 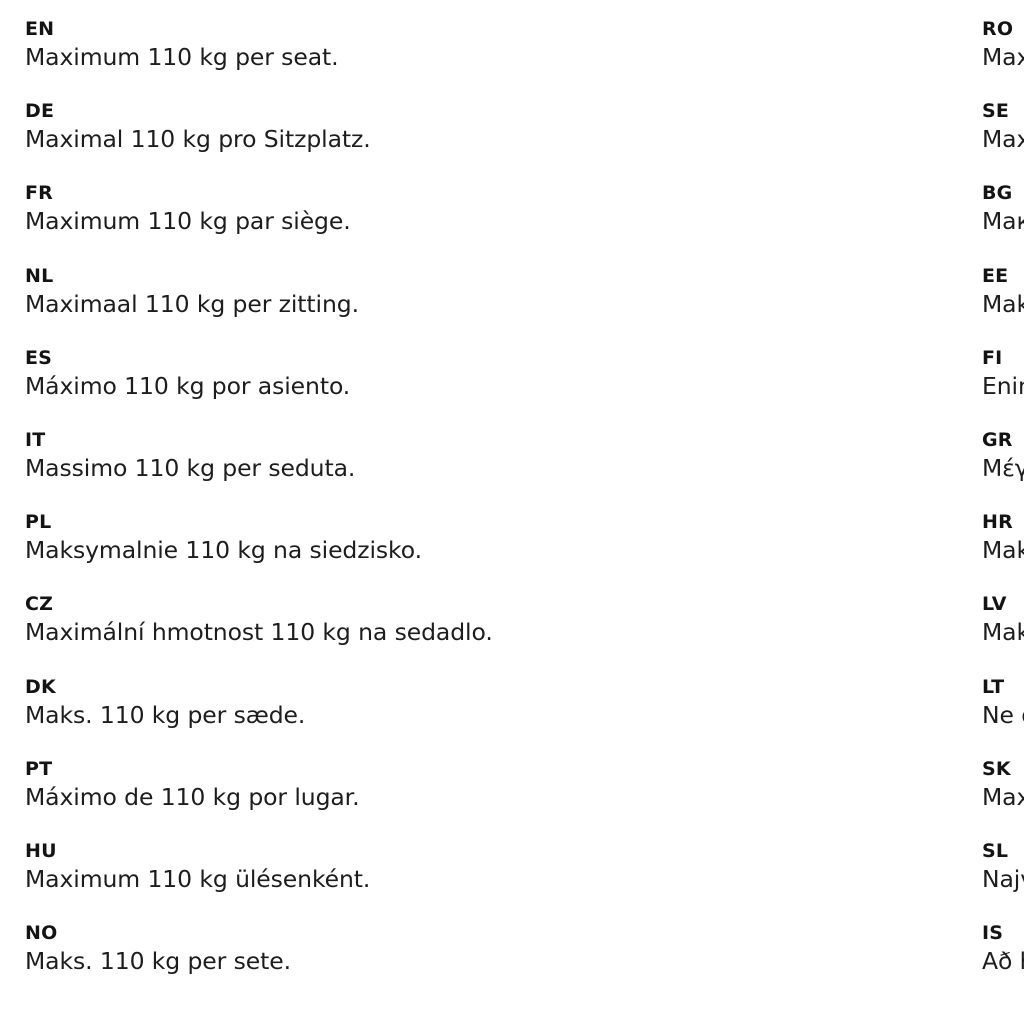 What do you see at coordinates (993, 933) in the screenshot?
I see `language-code: IS` at bounding box center [993, 933].